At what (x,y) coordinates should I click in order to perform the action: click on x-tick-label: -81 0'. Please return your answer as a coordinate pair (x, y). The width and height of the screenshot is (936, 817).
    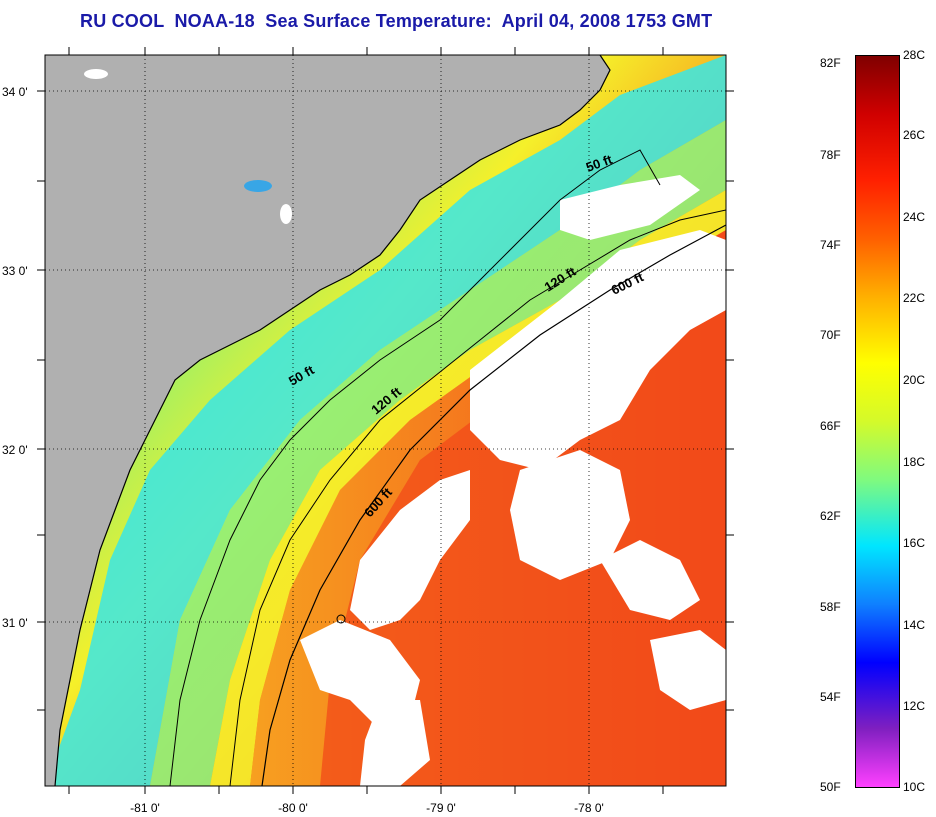
    Looking at the image, I should click on (145, 808).